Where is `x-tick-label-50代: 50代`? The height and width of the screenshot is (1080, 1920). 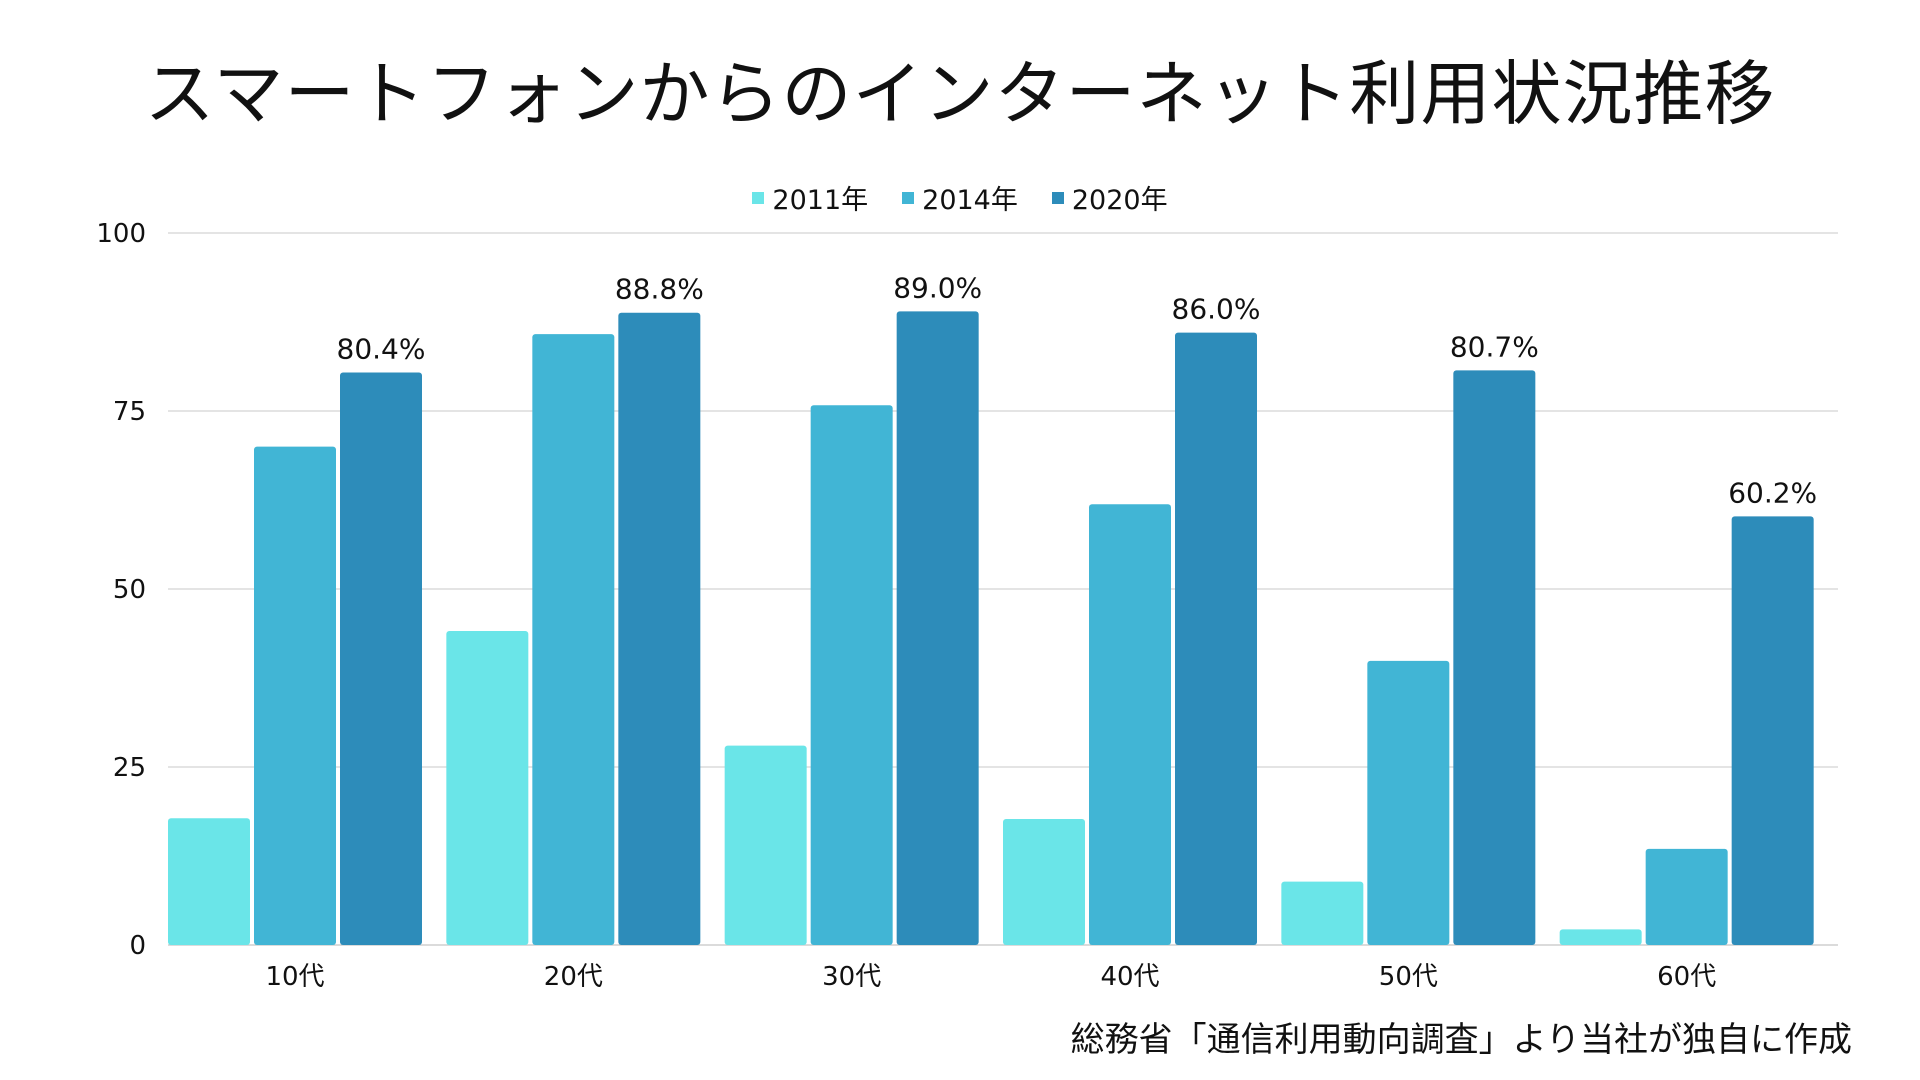
x-tick-label-50代: 50代 is located at coordinates (1408, 977).